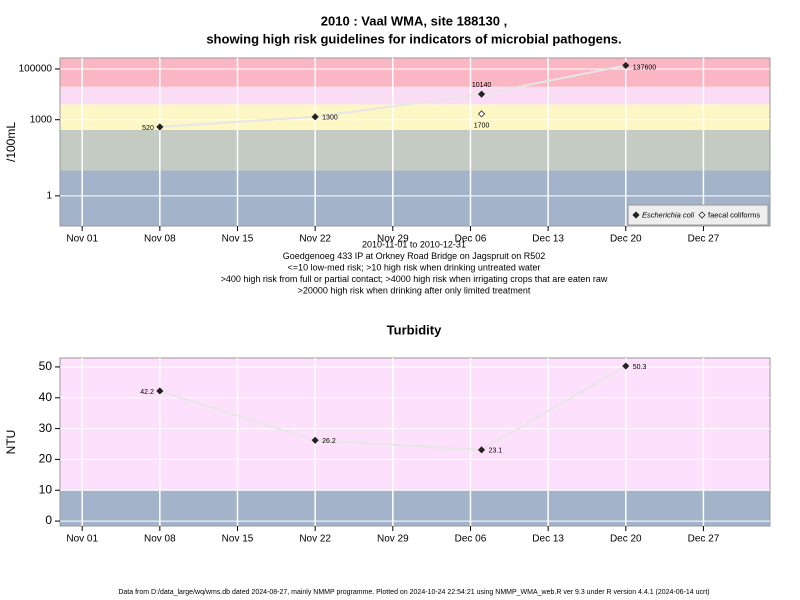 Image resolution: width=800 pixels, height=600 pixels. Describe the element at coordinates (46, 397) in the screenshot. I see `y-tick-label: 40` at that location.